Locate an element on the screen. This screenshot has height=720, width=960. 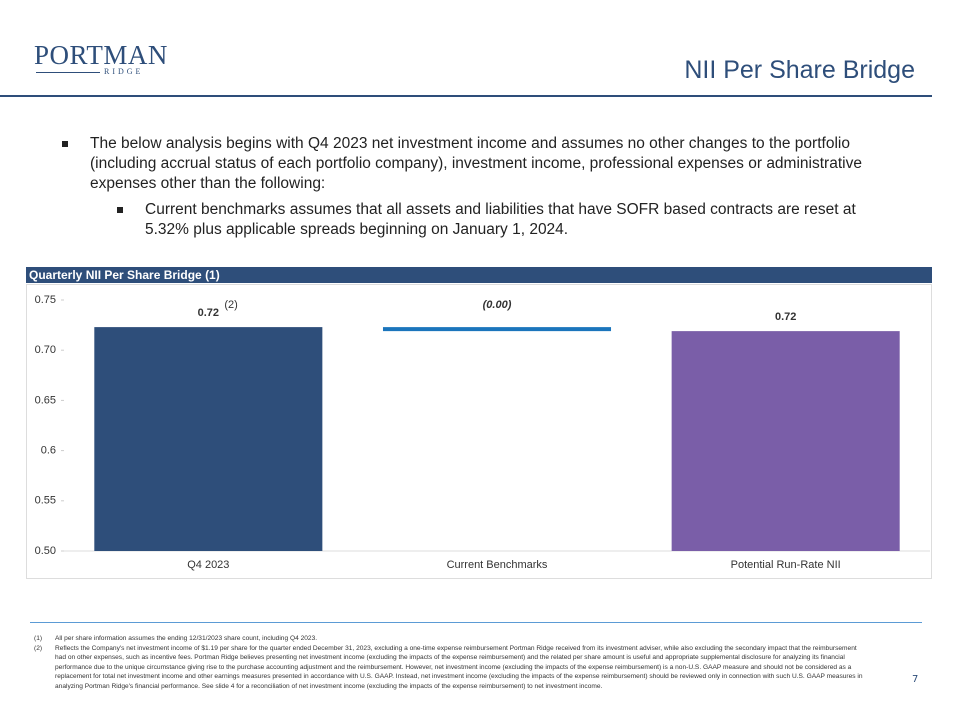
logo-rule is located at coordinates (68, 72).